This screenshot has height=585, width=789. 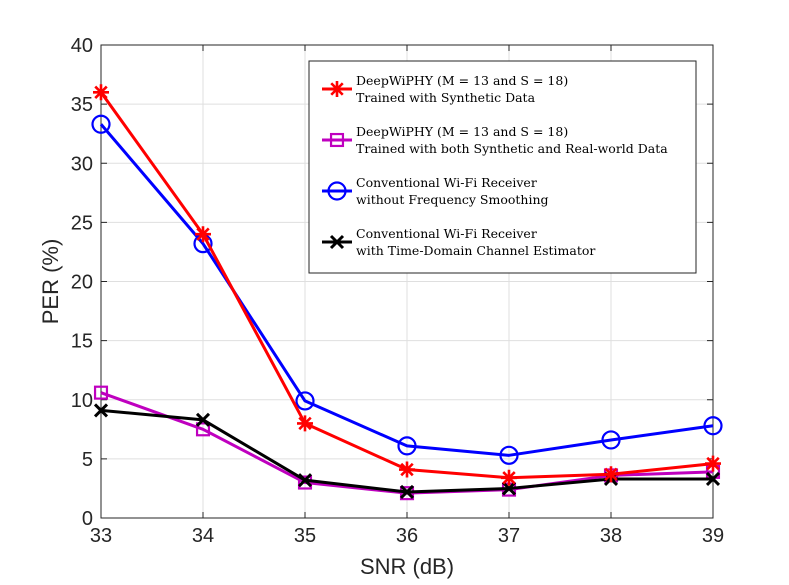 I want to click on x-tick-label: 38, so click(x=611, y=536).